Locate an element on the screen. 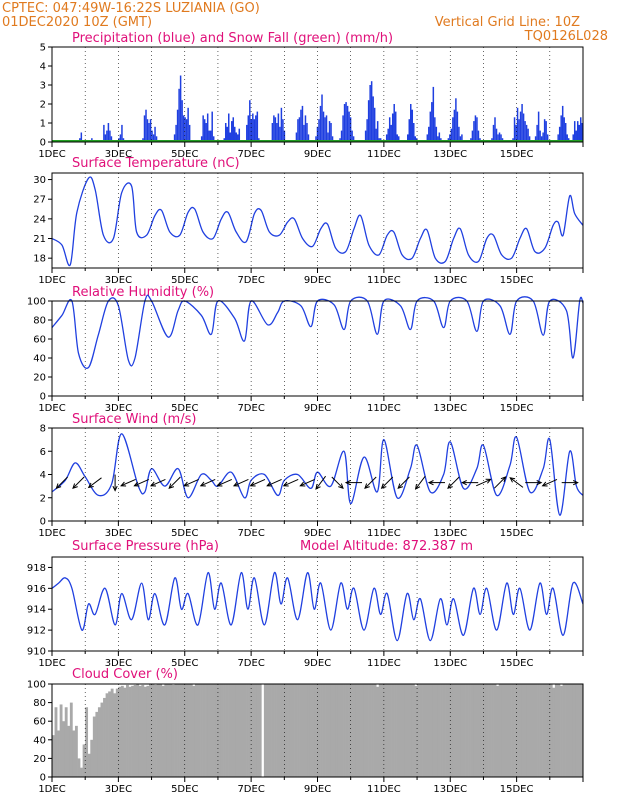  y-tick-label: 30 is located at coordinates (39, 180).